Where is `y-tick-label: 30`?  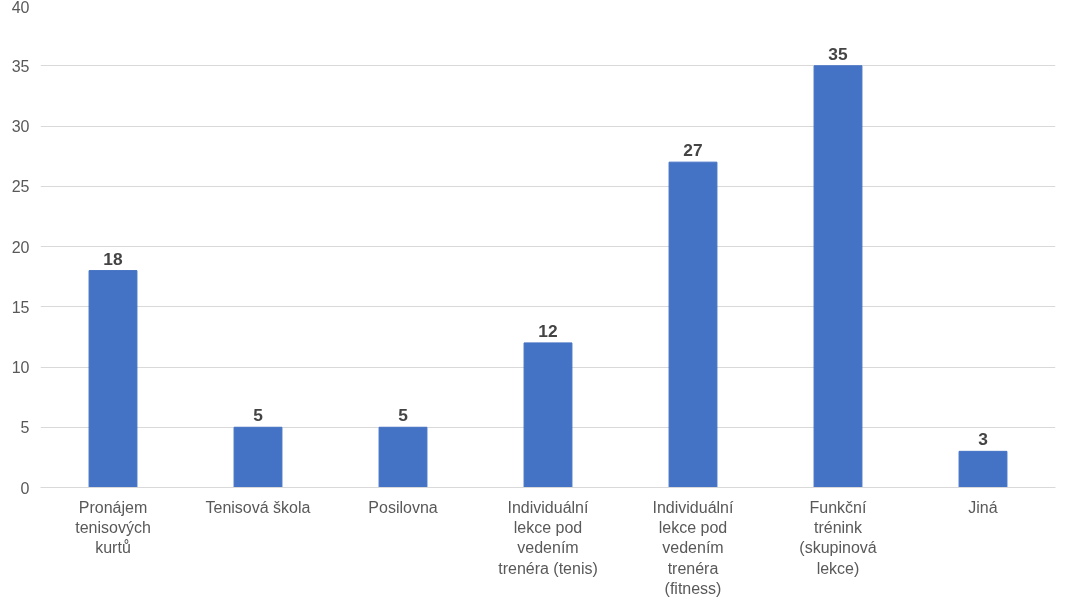
y-tick-label: 30 is located at coordinates (20, 126).